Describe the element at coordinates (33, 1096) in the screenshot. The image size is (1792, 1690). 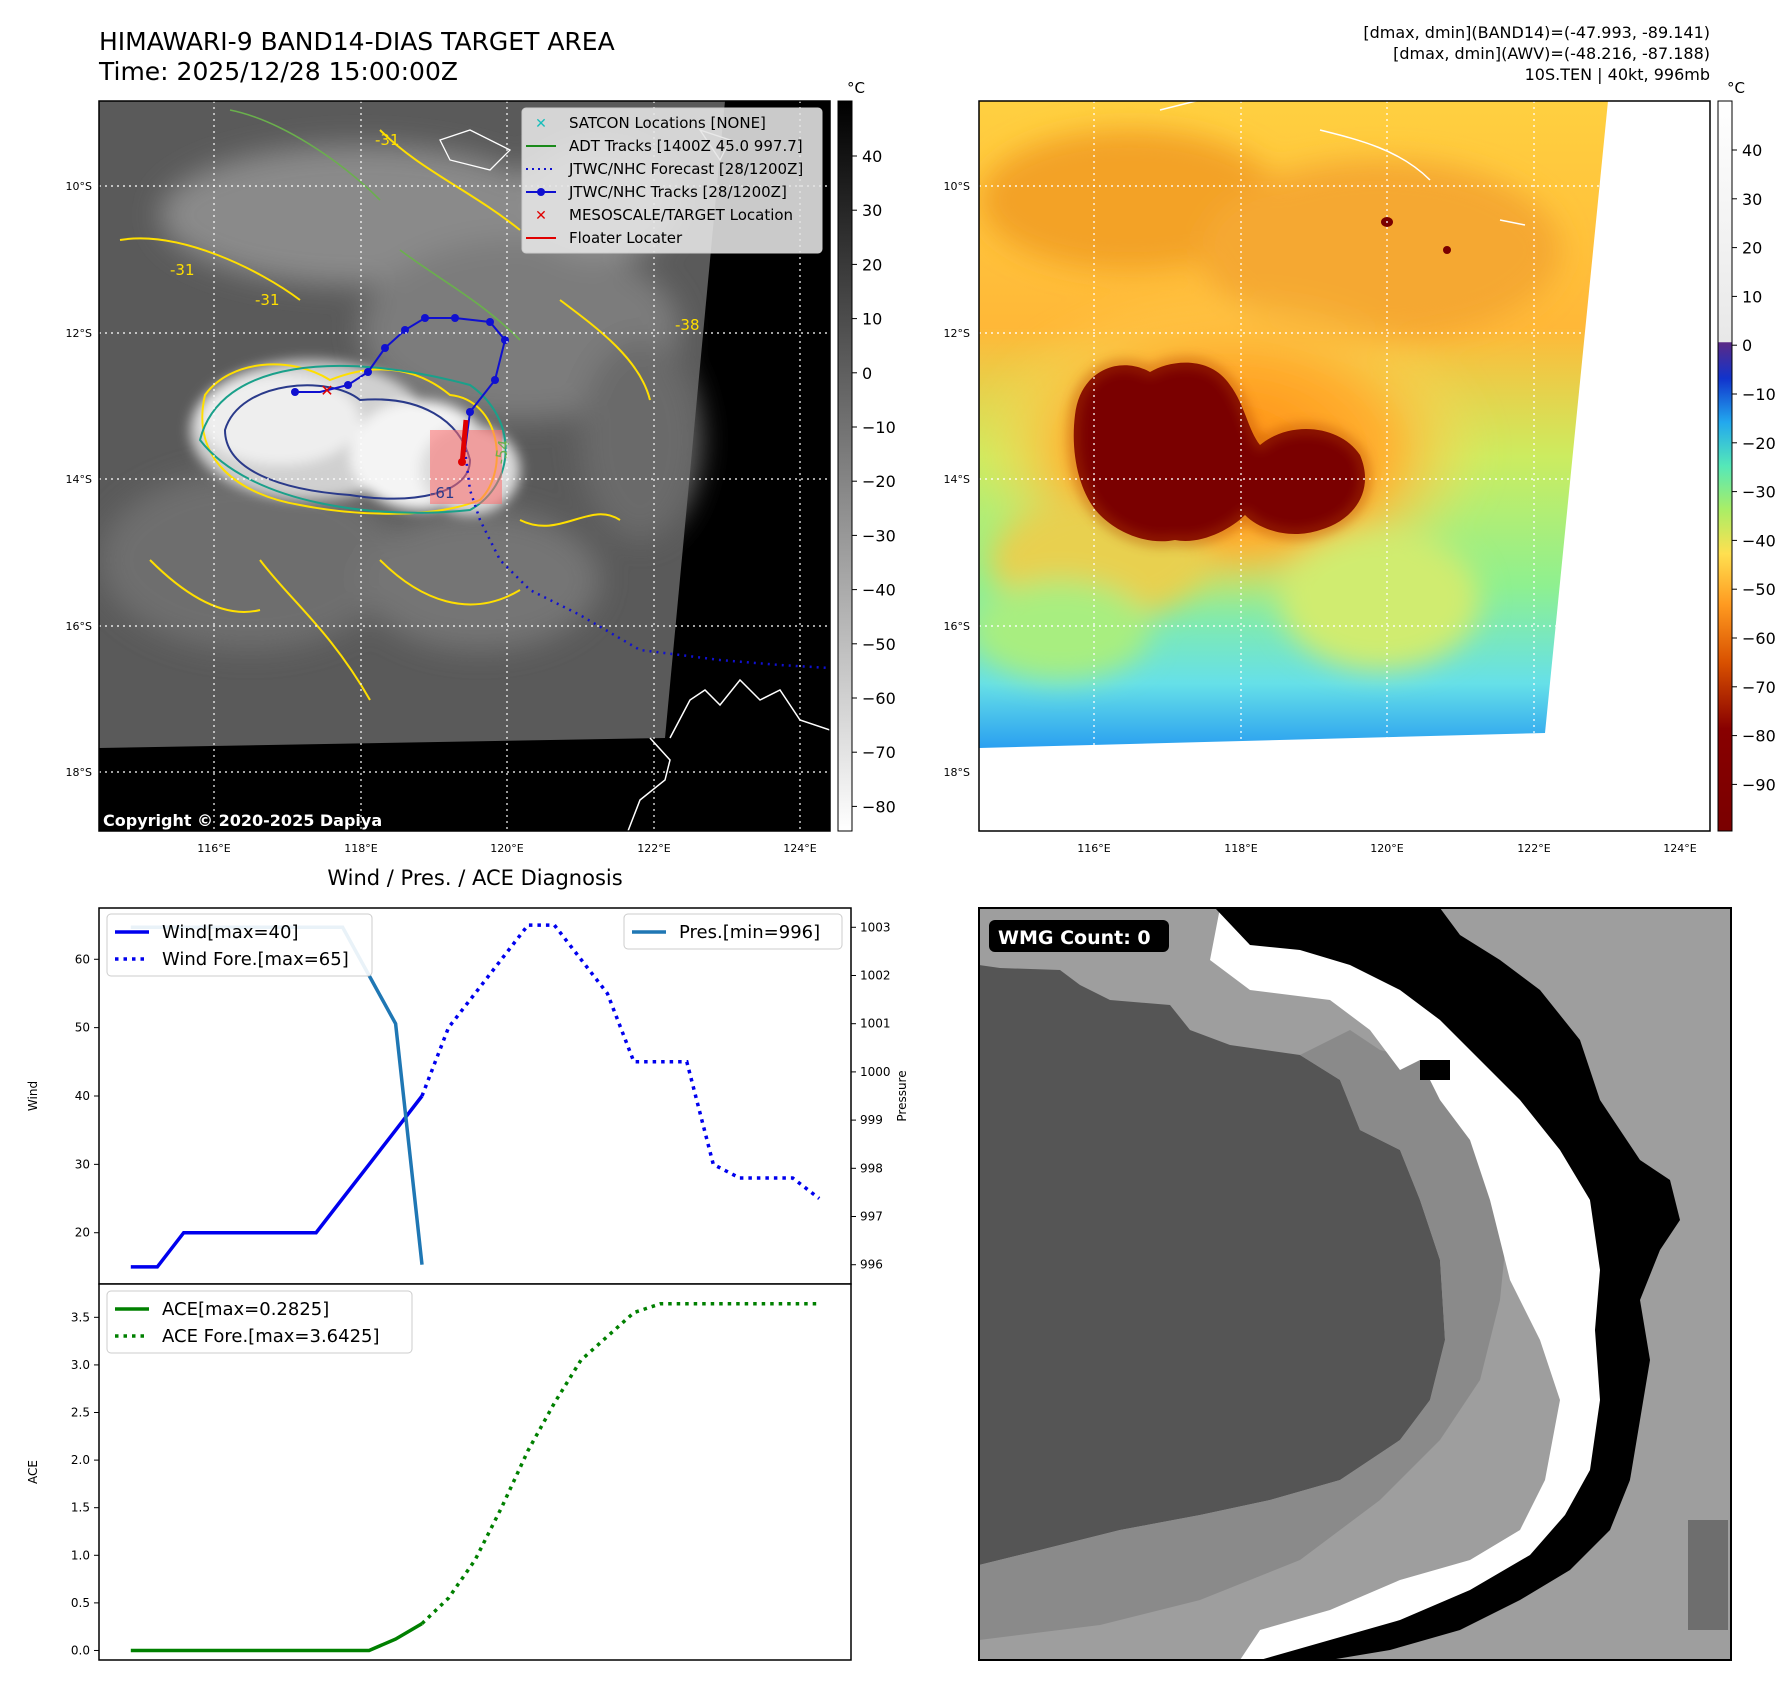
I see `y-axis-label: Wind` at that location.